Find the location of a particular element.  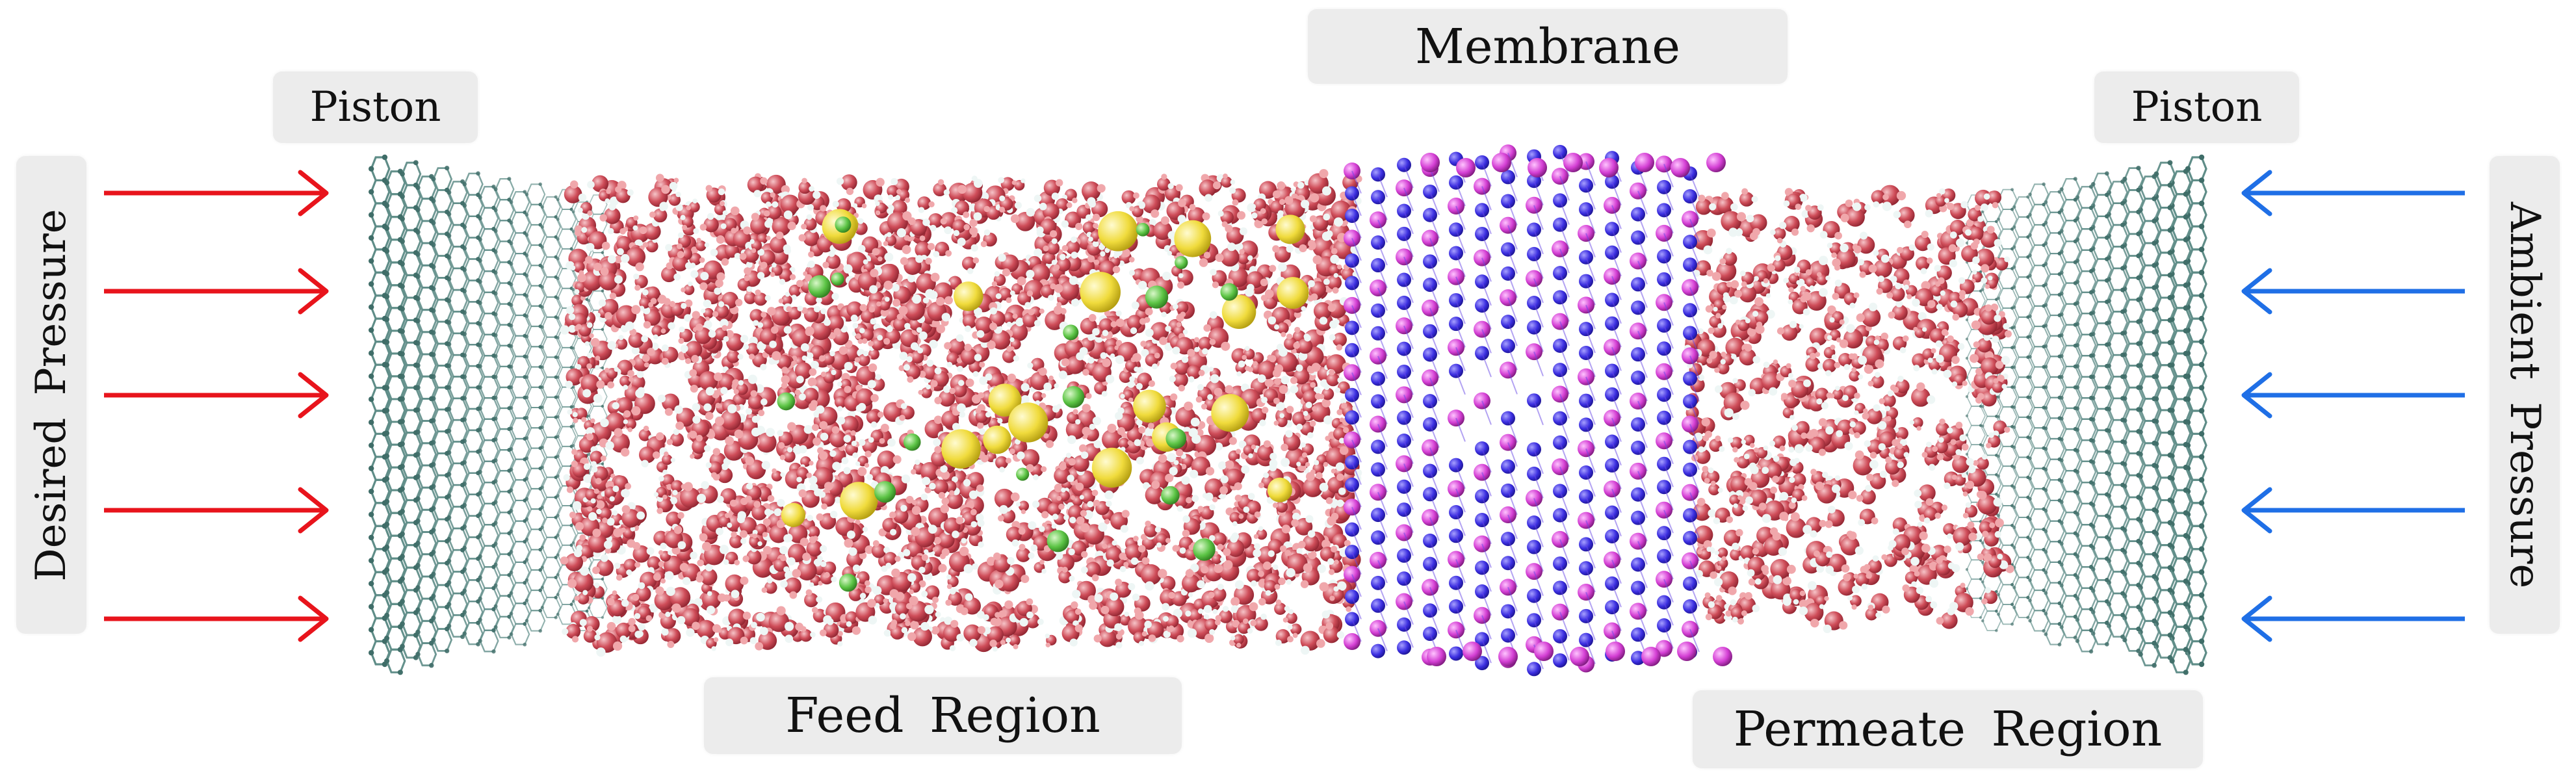

permeate-region-water is located at coordinates (1848, 409).